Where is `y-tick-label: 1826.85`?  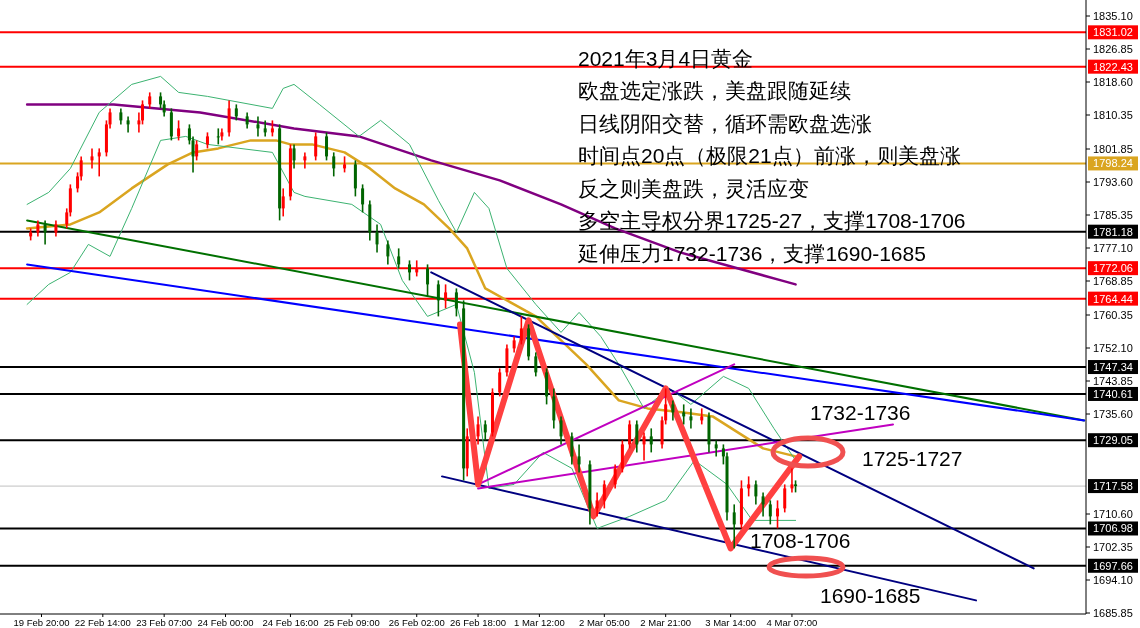 y-tick-label: 1826.85 is located at coordinates (1113, 49).